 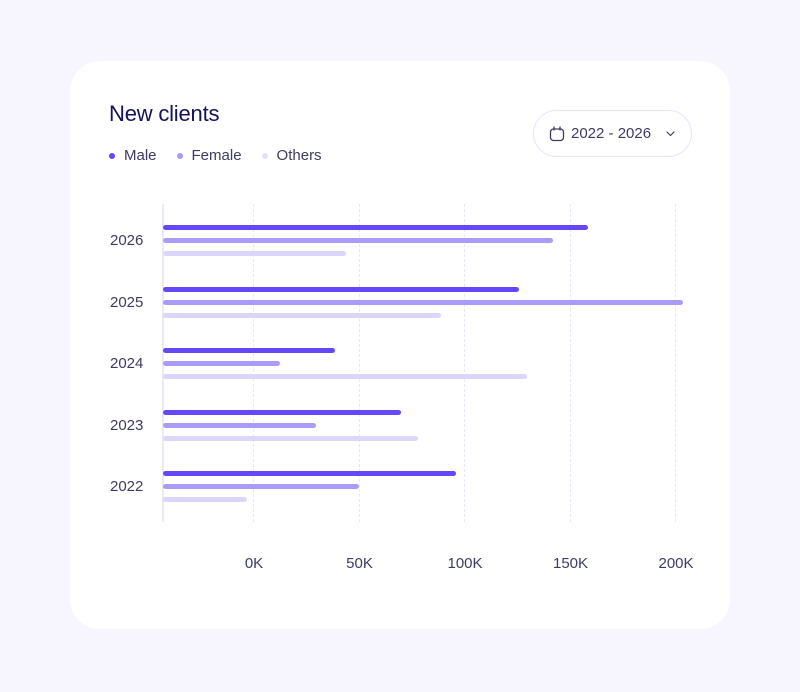 What do you see at coordinates (302, 315) in the screenshot?
I see `bar-others-2025` at bounding box center [302, 315].